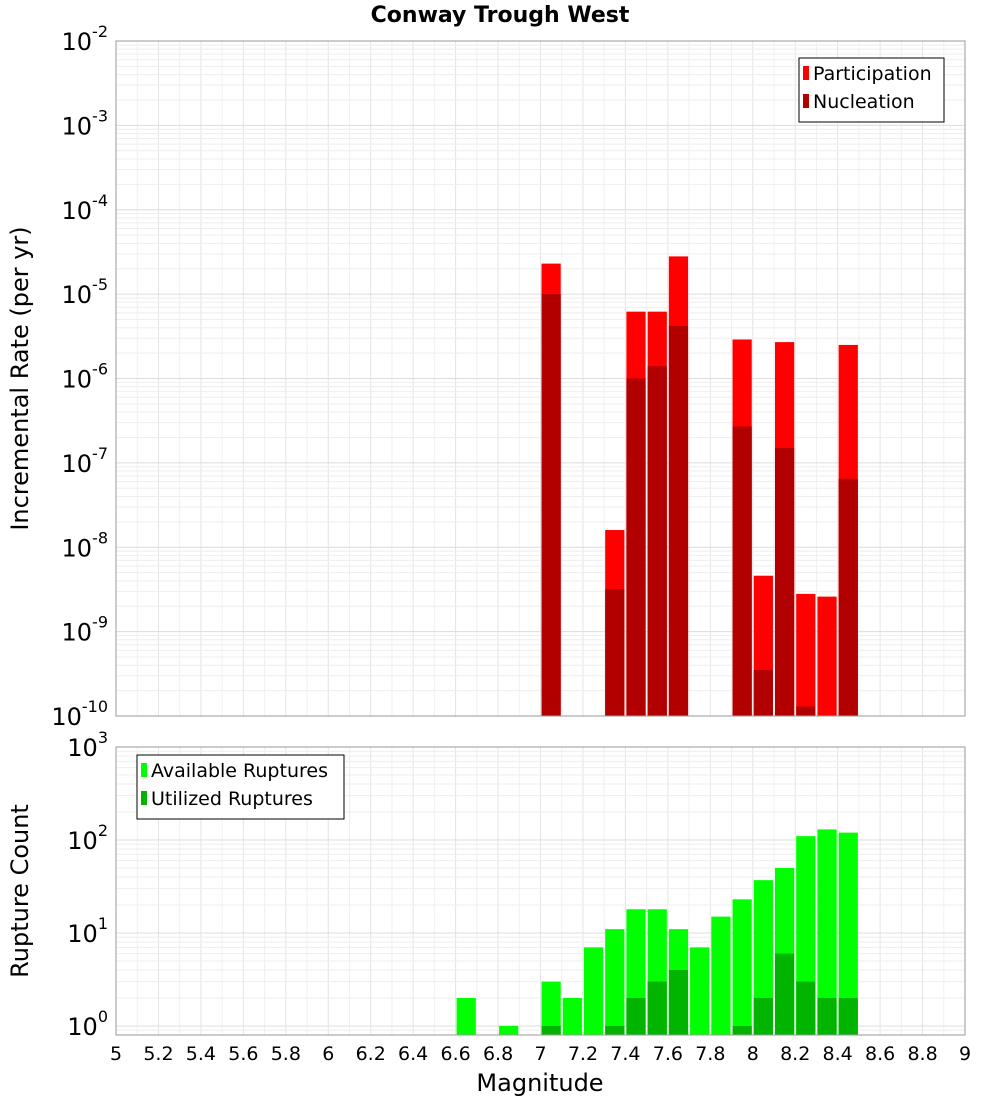 This screenshot has width=1000, height=1100. What do you see at coordinates (922, 1054) in the screenshot?
I see `x-tick-label: 8.8` at bounding box center [922, 1054].